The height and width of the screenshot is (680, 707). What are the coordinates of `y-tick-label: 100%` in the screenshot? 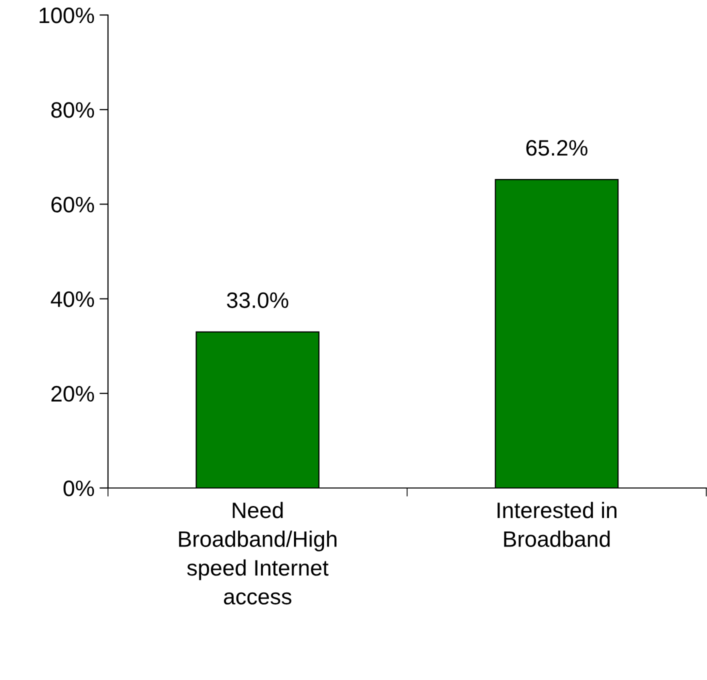 It's located at (67, 16).